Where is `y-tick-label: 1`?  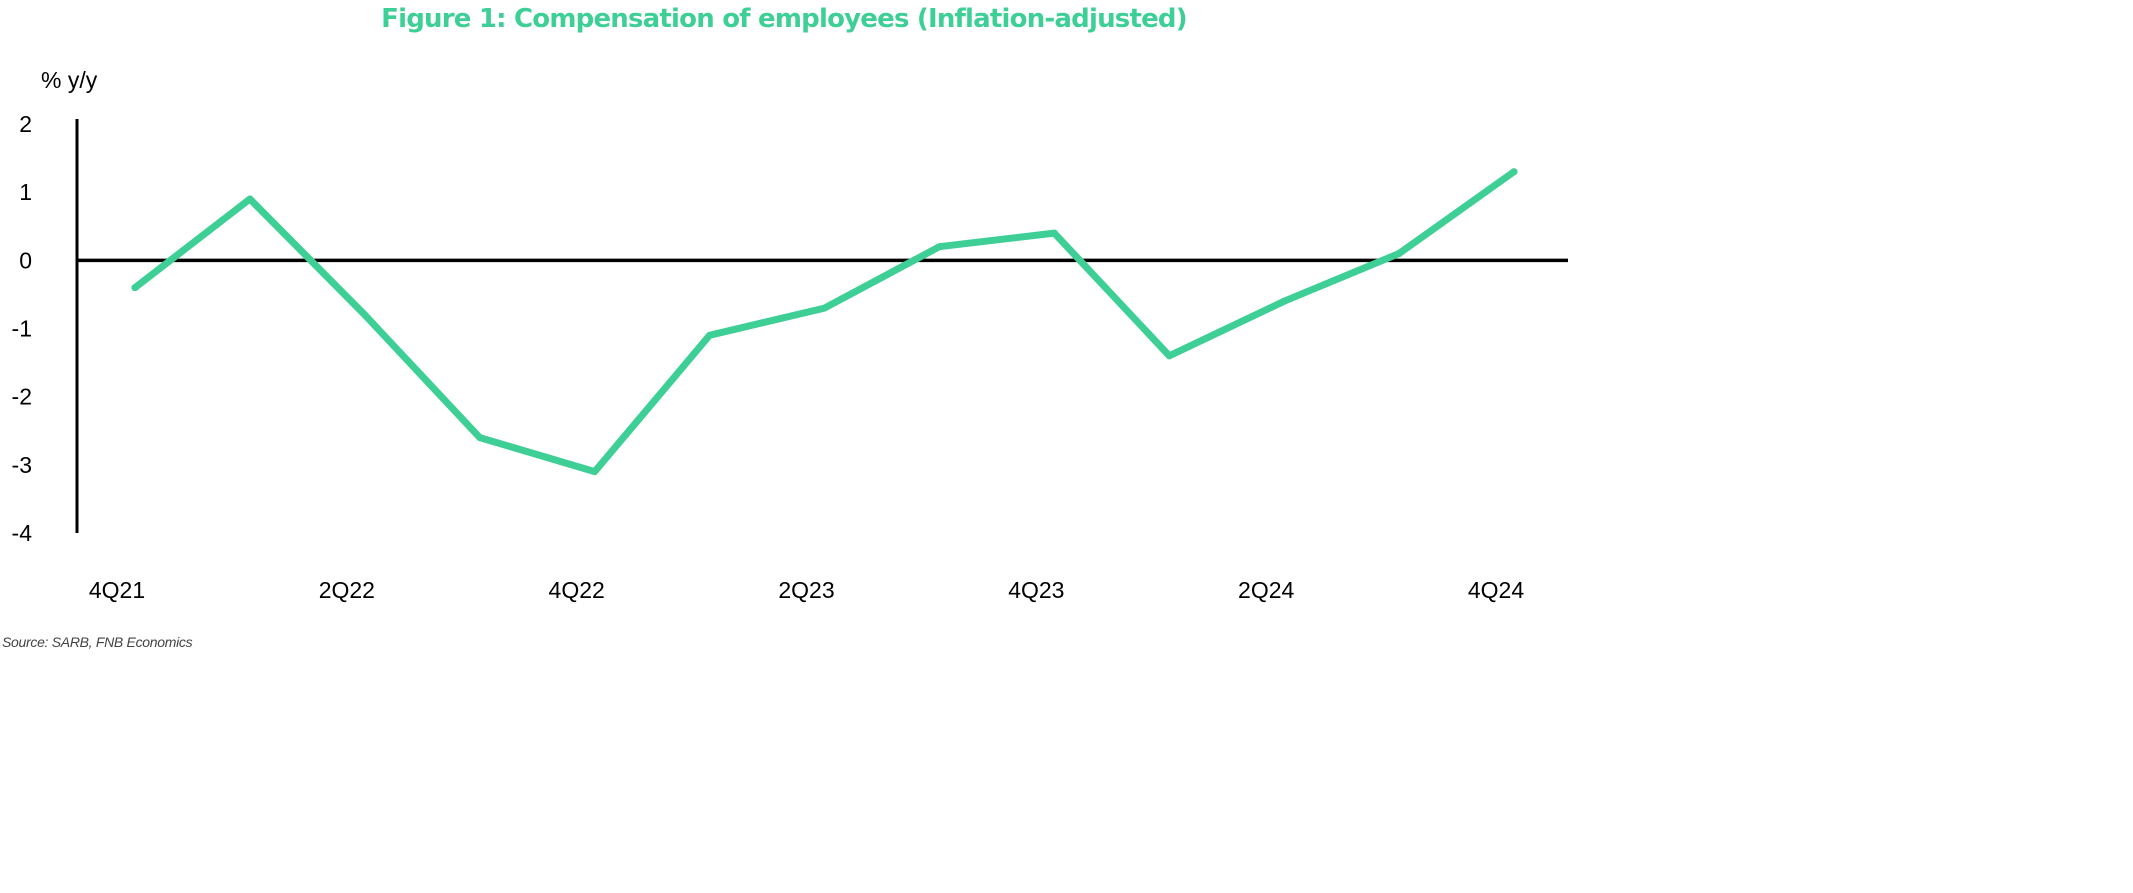
y-tick-label: 1 is located at coordinates (25, 192).